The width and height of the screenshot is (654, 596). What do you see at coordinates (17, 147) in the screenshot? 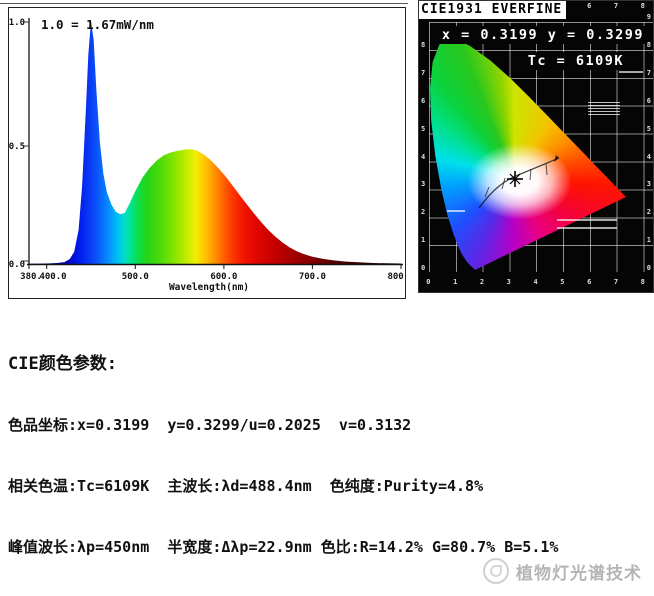
I see `y-tick-label: 0.5` at bounding box center [17, 147].